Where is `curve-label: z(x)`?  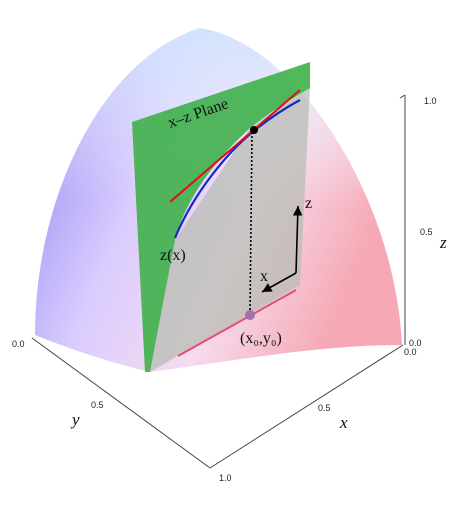 curve-label: z(x) is located at coordinates (173, 255).